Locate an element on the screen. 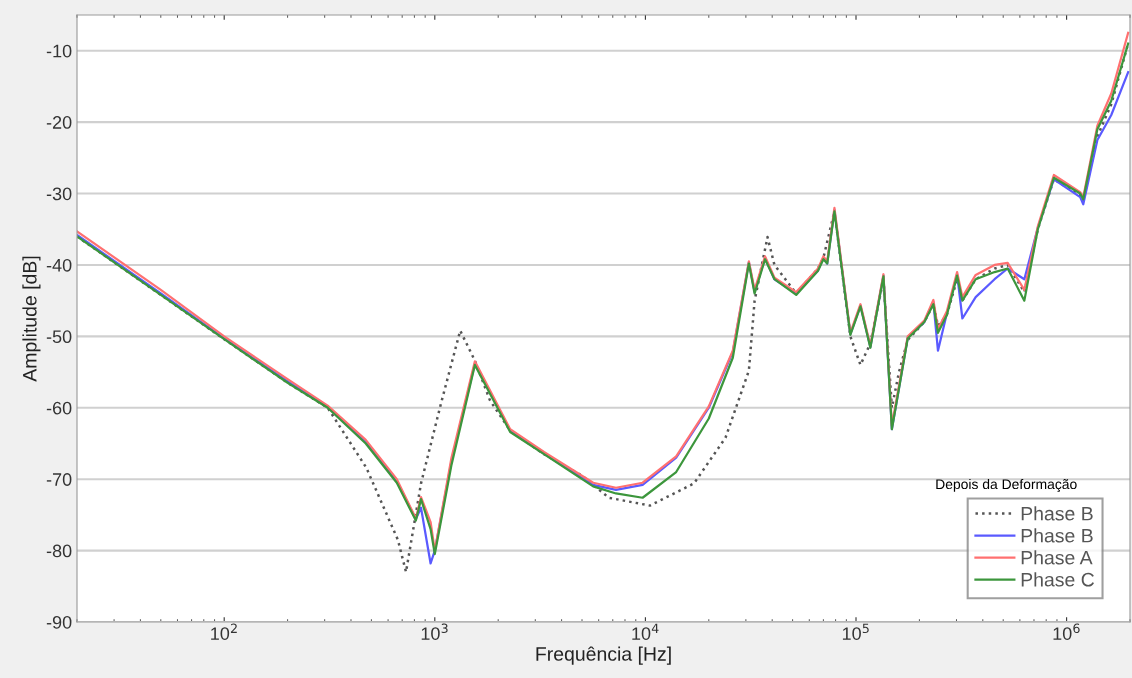 The height and width of the screenshot is (678, 1132). y-tick-label: -90 is located at coordinates (59, 622).